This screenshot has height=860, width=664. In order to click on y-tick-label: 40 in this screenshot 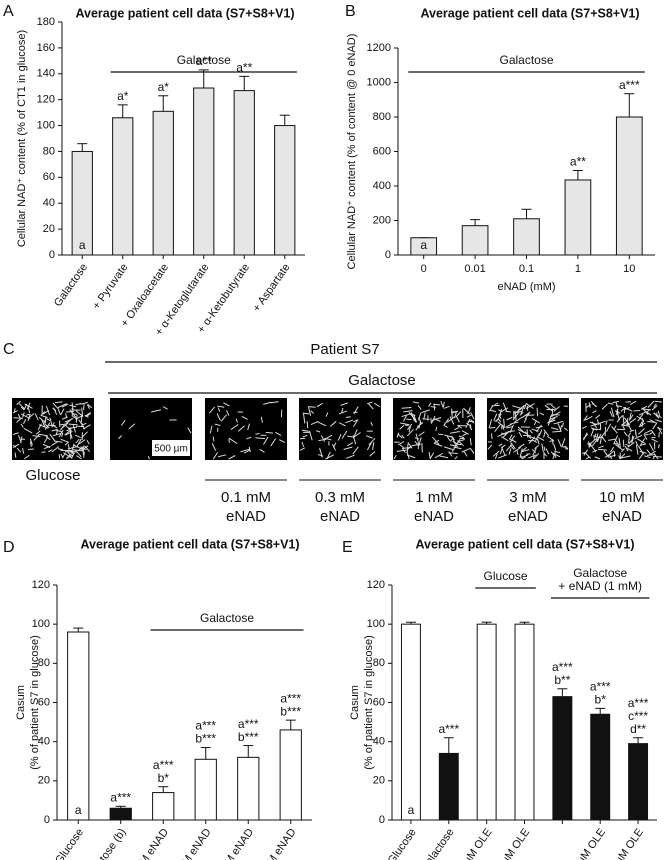, I will do `click(44, 742)`.